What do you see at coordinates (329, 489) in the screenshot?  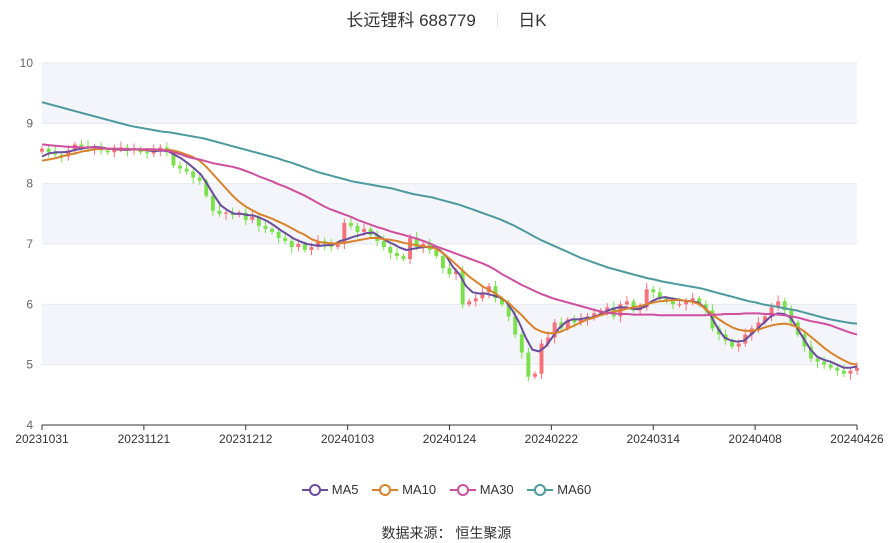 I see `legend-item-ma5: MA5` at bounding box center [329, 489].